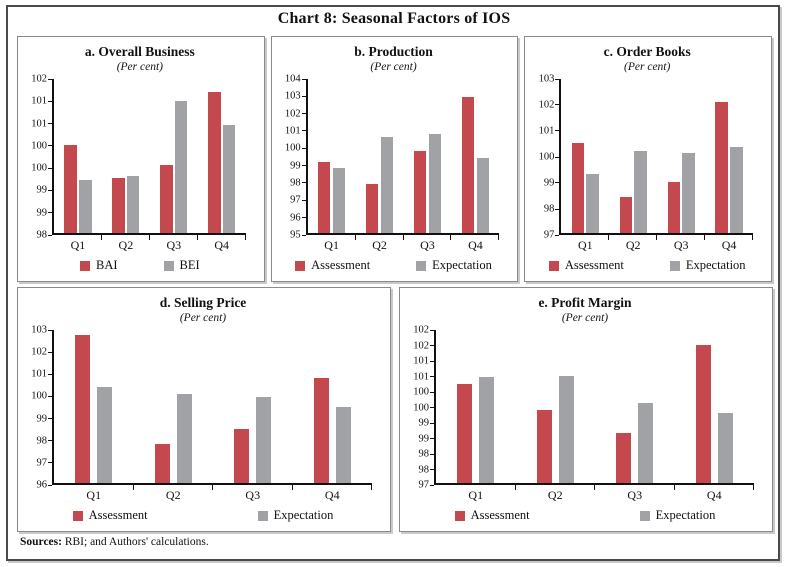 The width and height of the screenshot is (788, 567). Describe the element at coordinates (39, 408) in the screenshot. I see `y-axis: 103 102 101 100 99 98 97 96` at that location.